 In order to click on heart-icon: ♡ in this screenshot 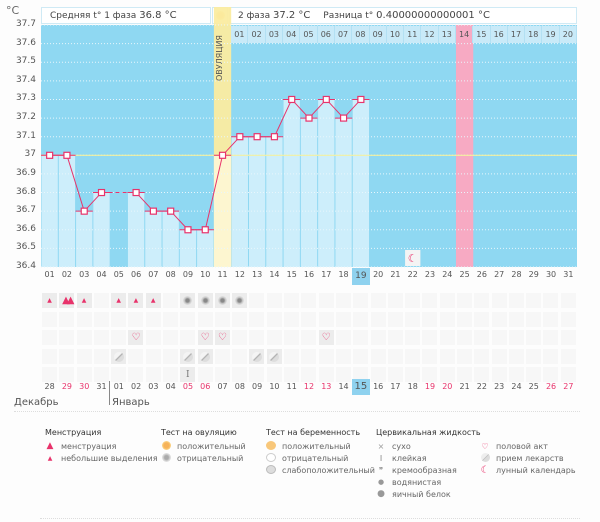, I will do `click(326, 337)`.